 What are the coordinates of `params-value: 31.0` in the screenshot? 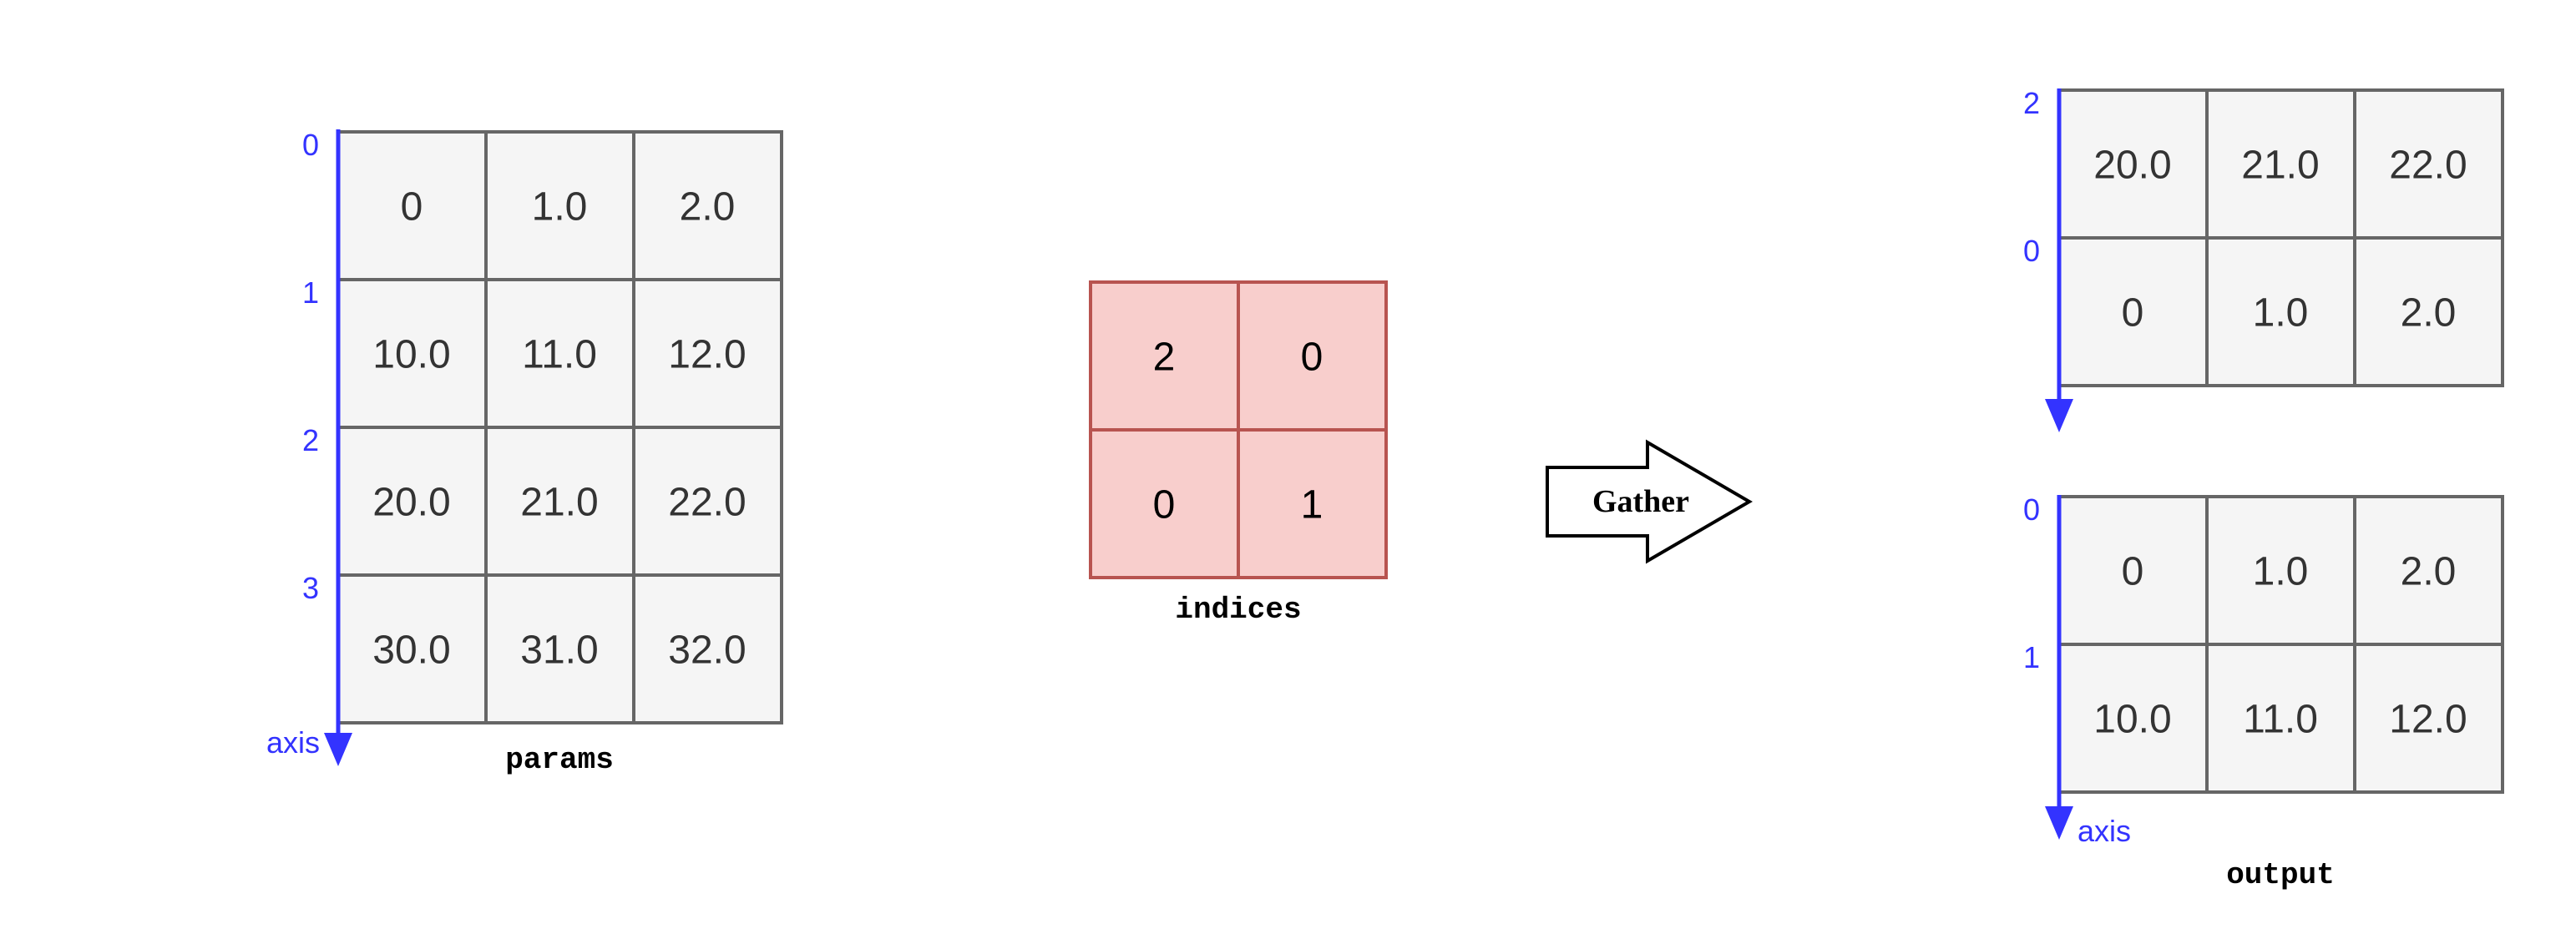 It's located at (559, 651).